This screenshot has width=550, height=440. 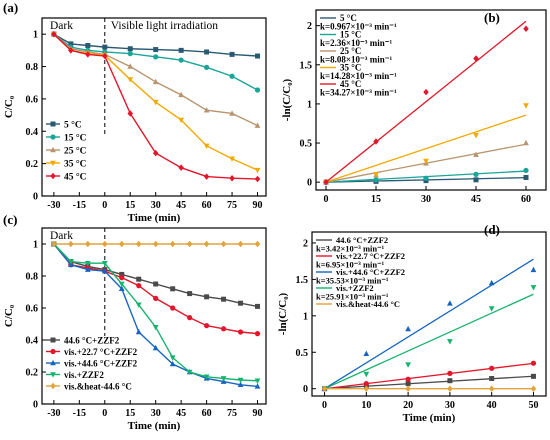 What do you see at coordinates (165, 26) in the screenshot?
I see `annotation-visible-light: Visible light irradiation` at bounding box center [165, 26].